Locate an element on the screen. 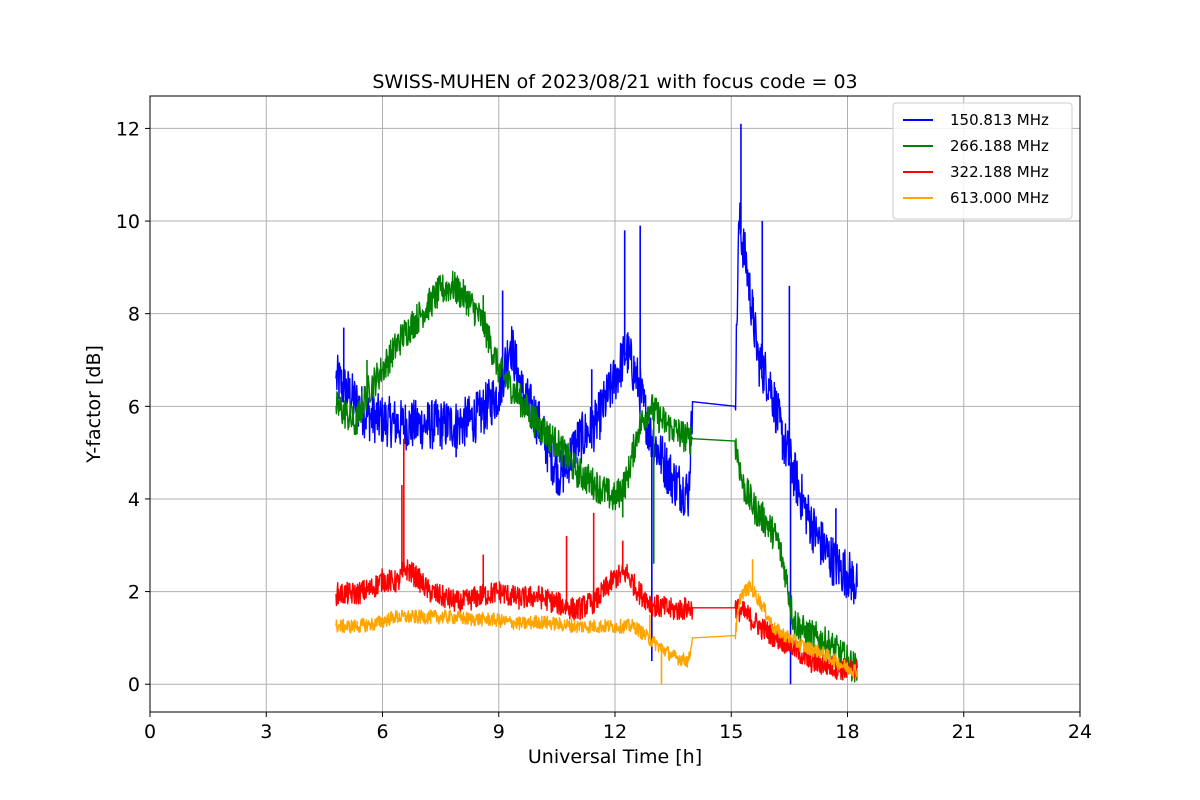 Image resolution: width=1200 pixels, height=800 pixels. y-tick-label: 12 is located at coordinates (128, 129).